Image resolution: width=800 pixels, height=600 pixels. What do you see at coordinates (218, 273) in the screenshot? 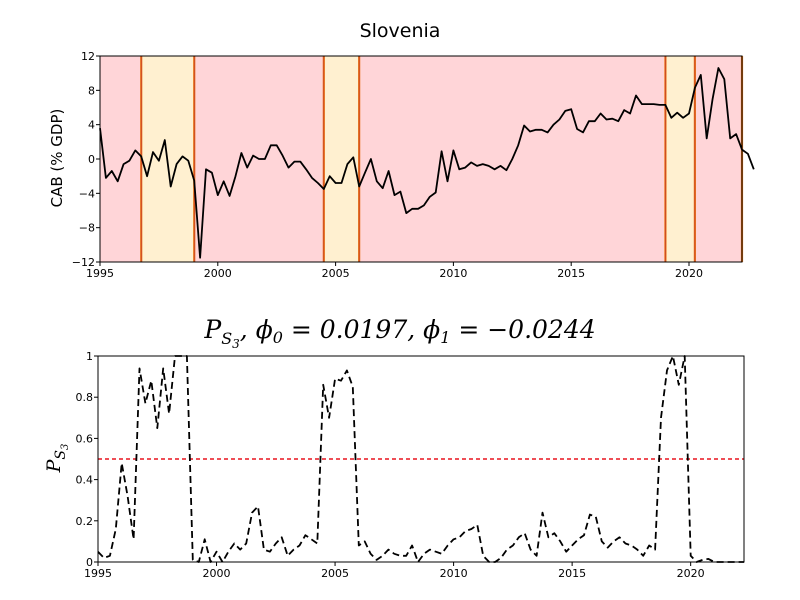
I see `cab-x-tick-label-2000: 2000` at bounding box center [218, 273].